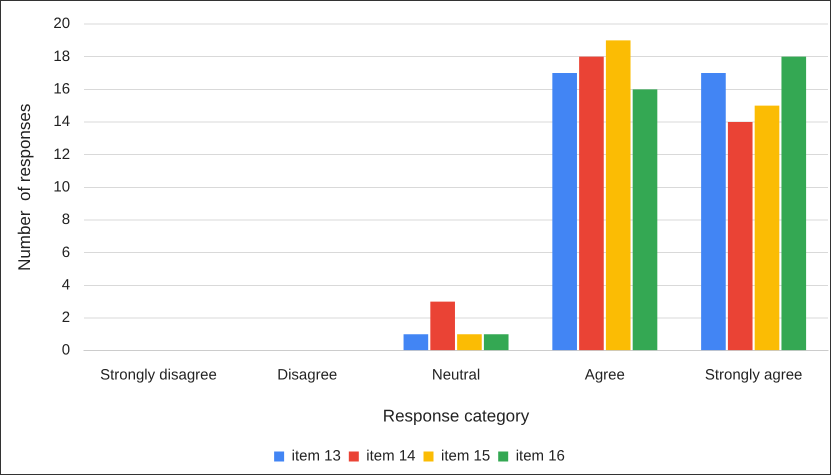  Describe the element at coordinates (66, 317) in the screenshot. I see `y-tick-label: 2` at that location.